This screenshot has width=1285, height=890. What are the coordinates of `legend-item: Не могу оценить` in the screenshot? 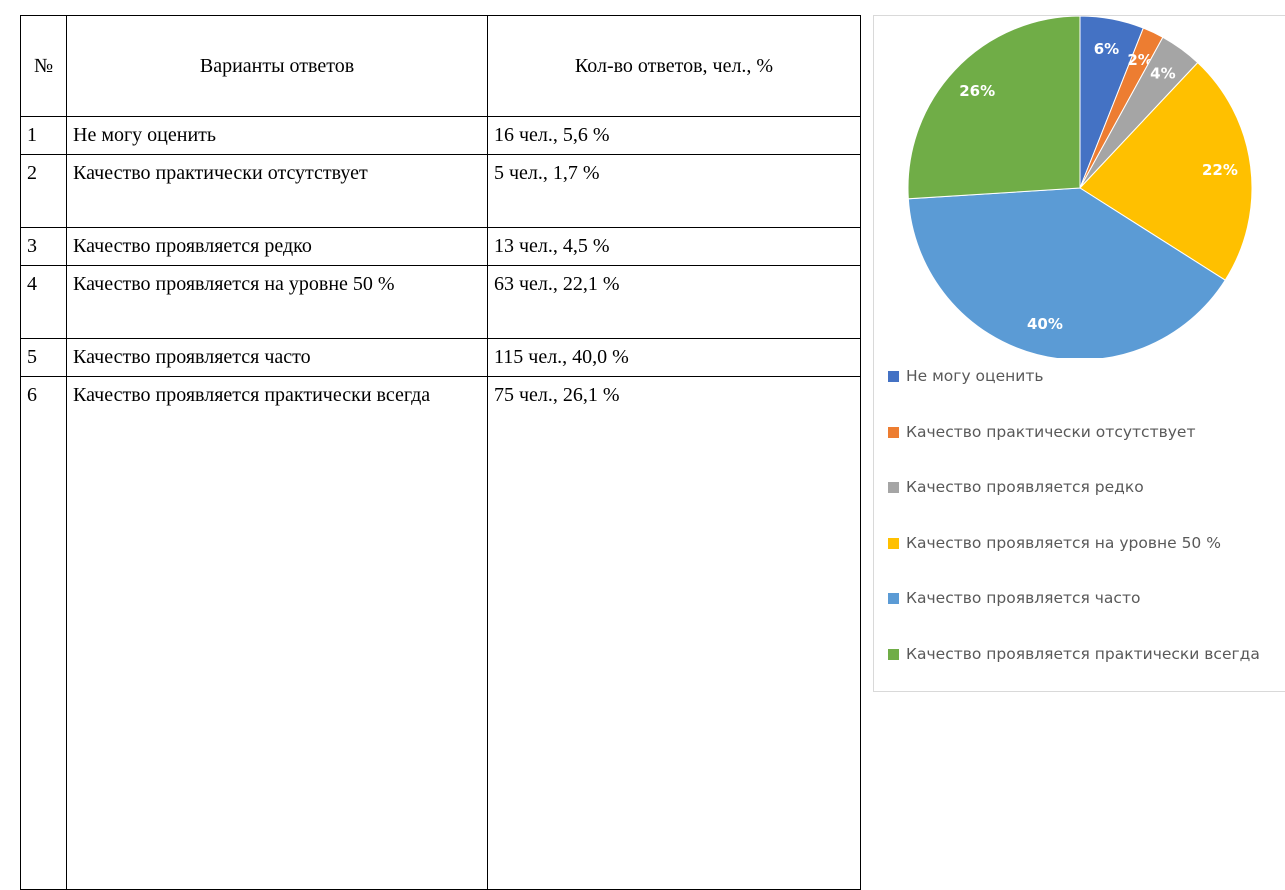 It's located at (1083, 392).